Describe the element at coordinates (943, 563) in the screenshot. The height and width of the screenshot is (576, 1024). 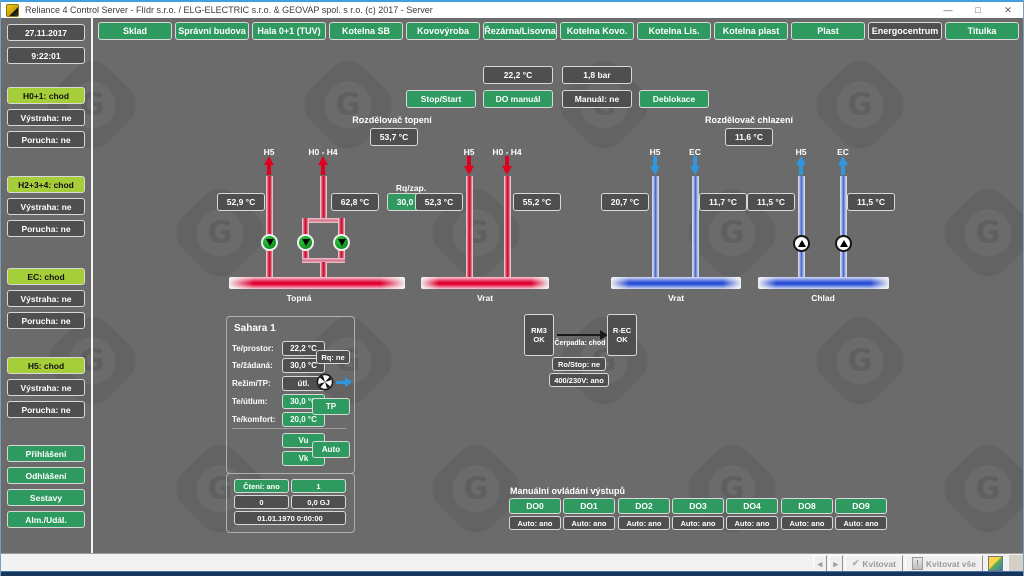
I see `ack-all-button: ! Kvitovat vše` at that location.